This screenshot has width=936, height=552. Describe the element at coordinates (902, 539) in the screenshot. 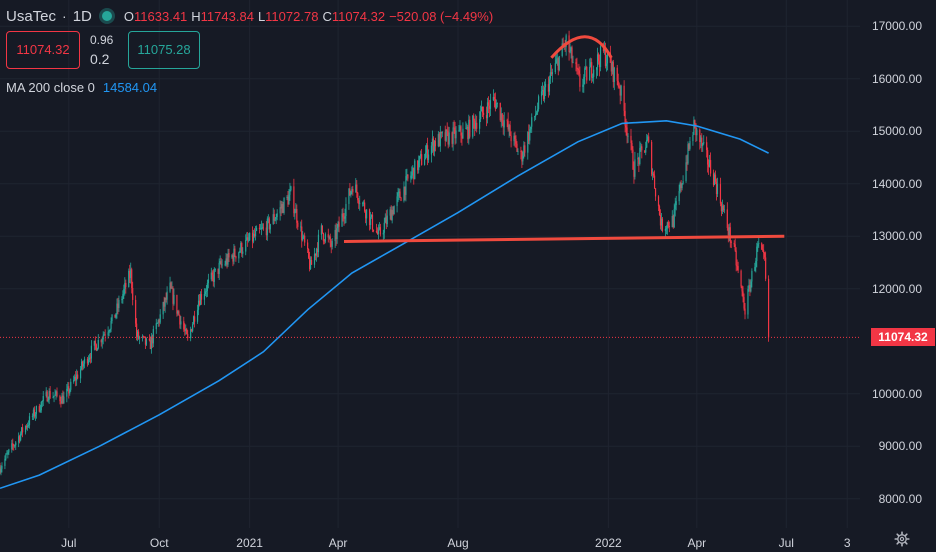

I see `gear-icon` at that location.